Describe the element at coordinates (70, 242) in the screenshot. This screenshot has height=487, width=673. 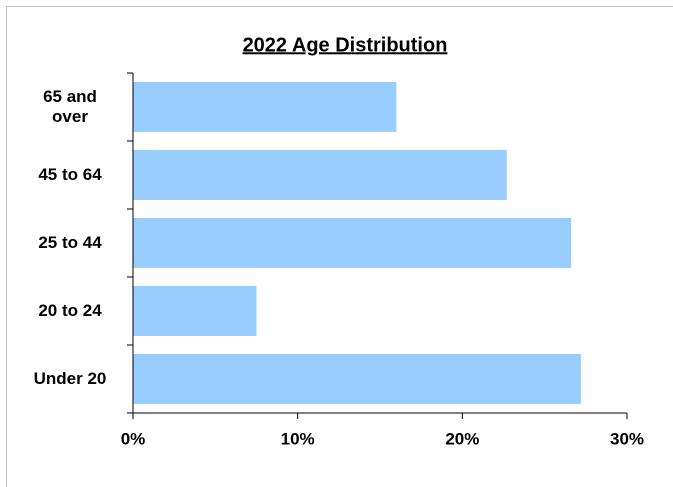
I see `y-tick-label: 25 to 44` at that location.